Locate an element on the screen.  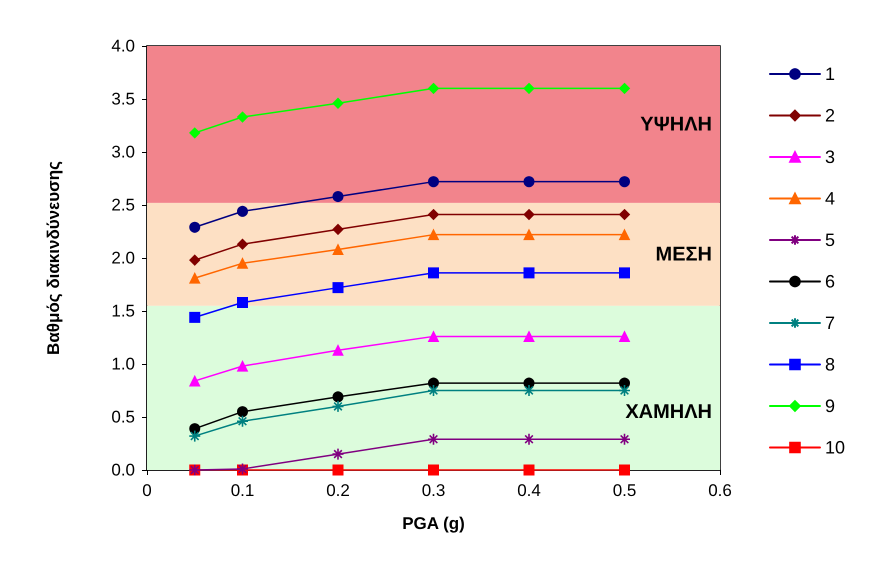
band-label: ΧΑΜΗΛΗ is located at coordinates (668, 412).